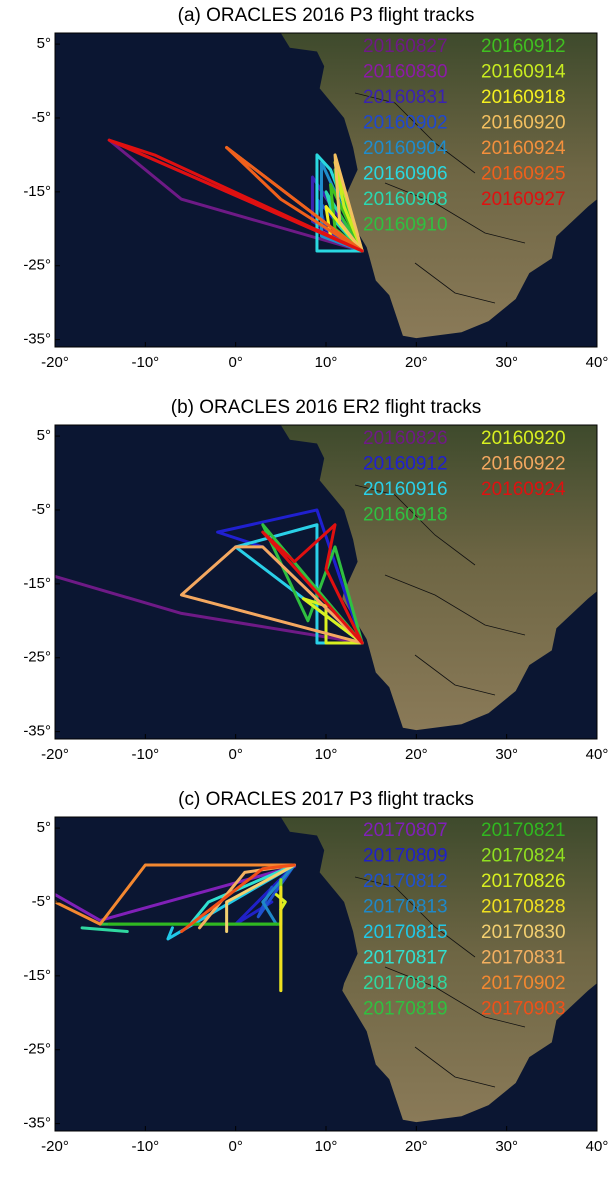 This screenshot has height=1188, width=612. I want to click on legend-label: 20160908, so click(405, 199).